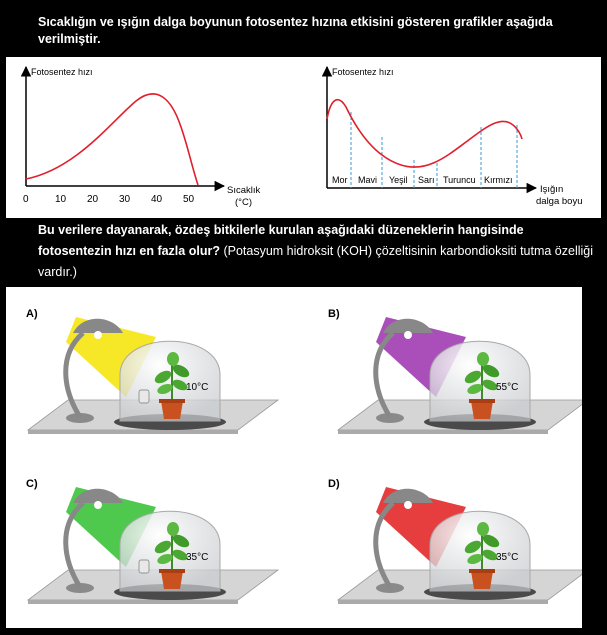 The width and height of the screenshot is (607, 635). Describe the element at coordinates (157, 199) in the screenshot. I see `g1-tick-40: 40` at that location.